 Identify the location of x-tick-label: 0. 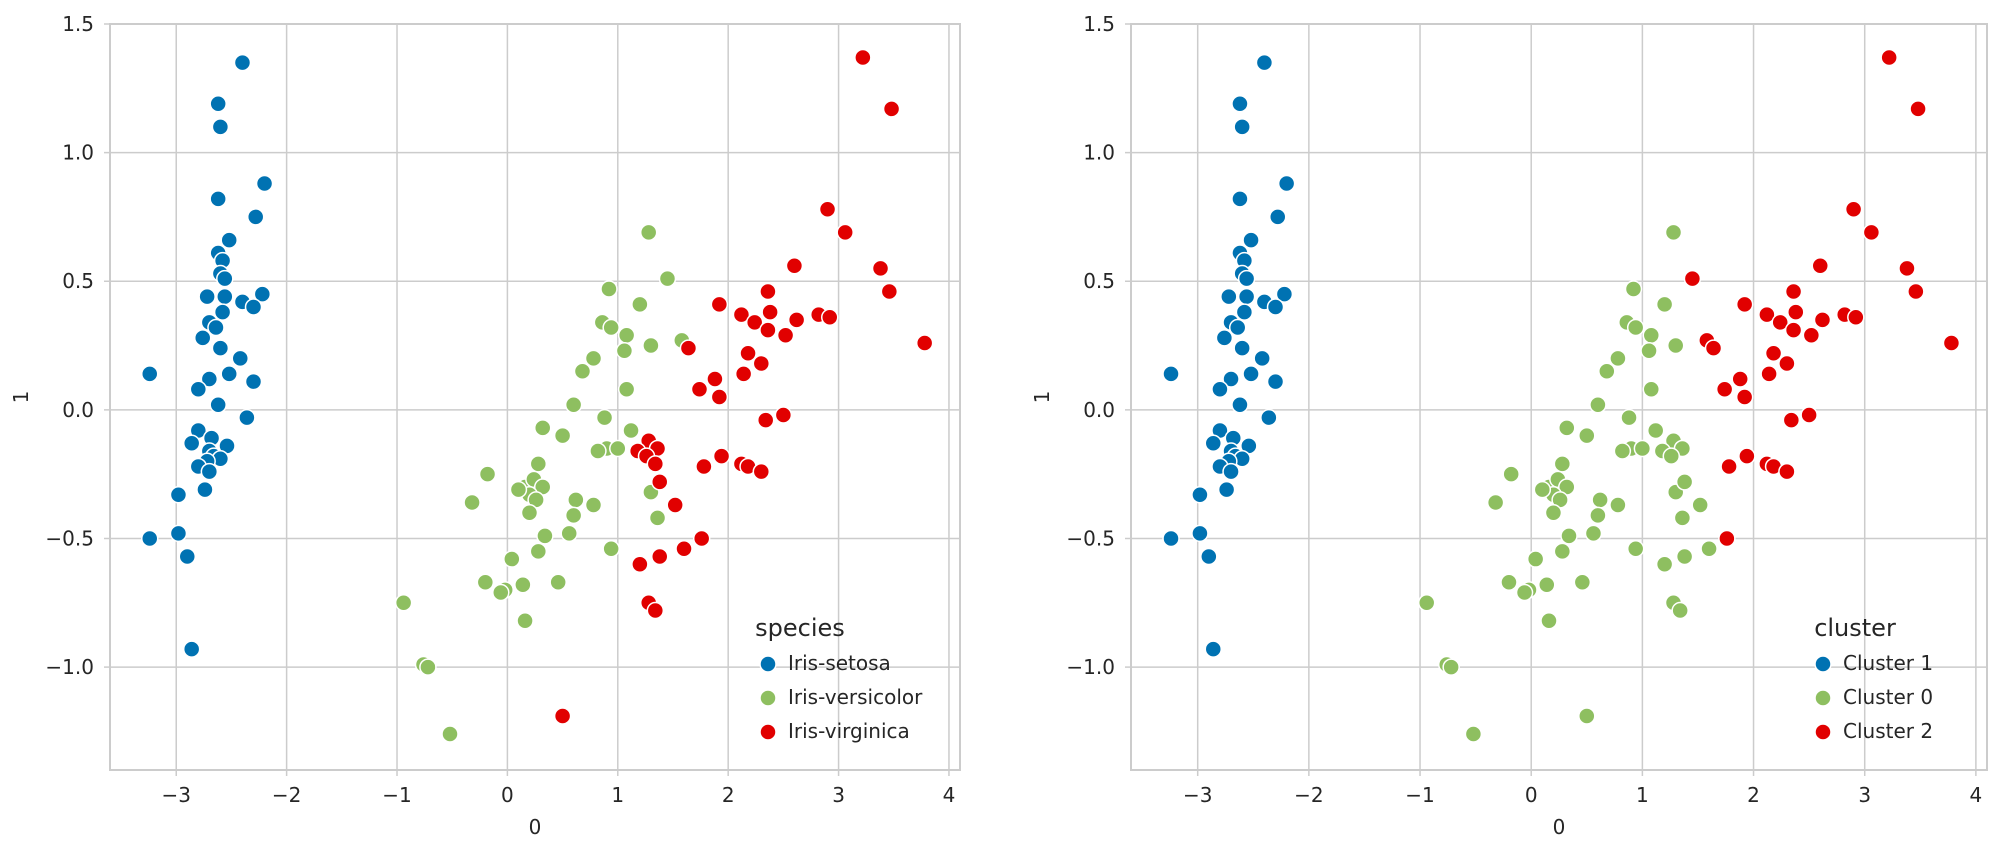
(1531, 795).